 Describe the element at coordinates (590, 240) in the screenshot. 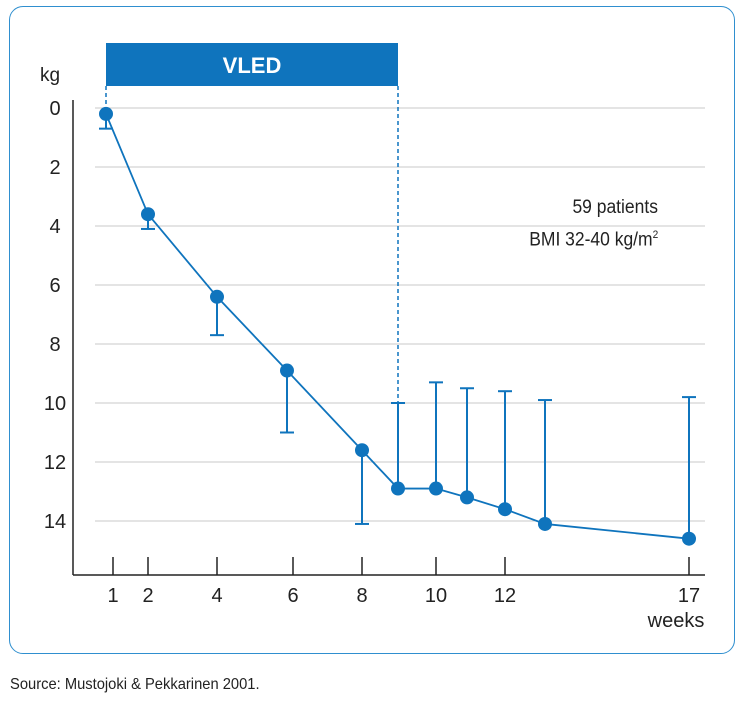

I see `annotation-bmi-text: BMI 32-40 kg/m` at that location.